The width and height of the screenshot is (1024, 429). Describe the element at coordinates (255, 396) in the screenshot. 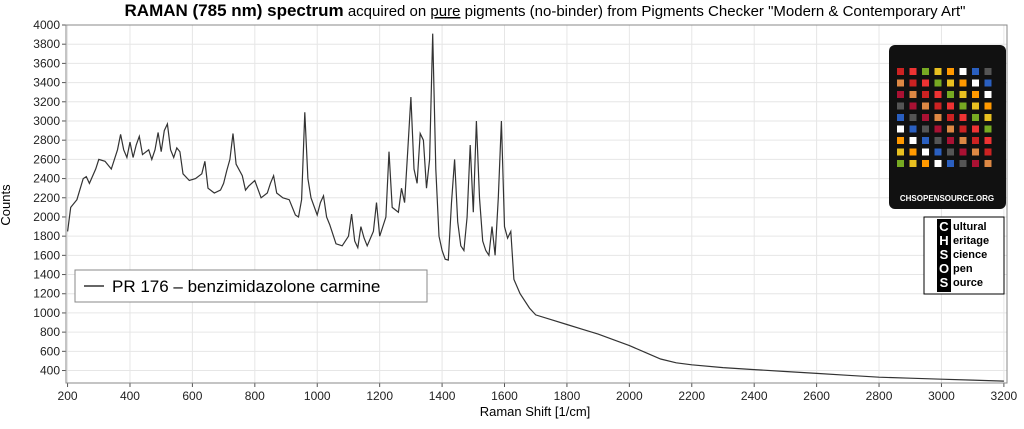

I see `x-tick-label: 800` at that location.